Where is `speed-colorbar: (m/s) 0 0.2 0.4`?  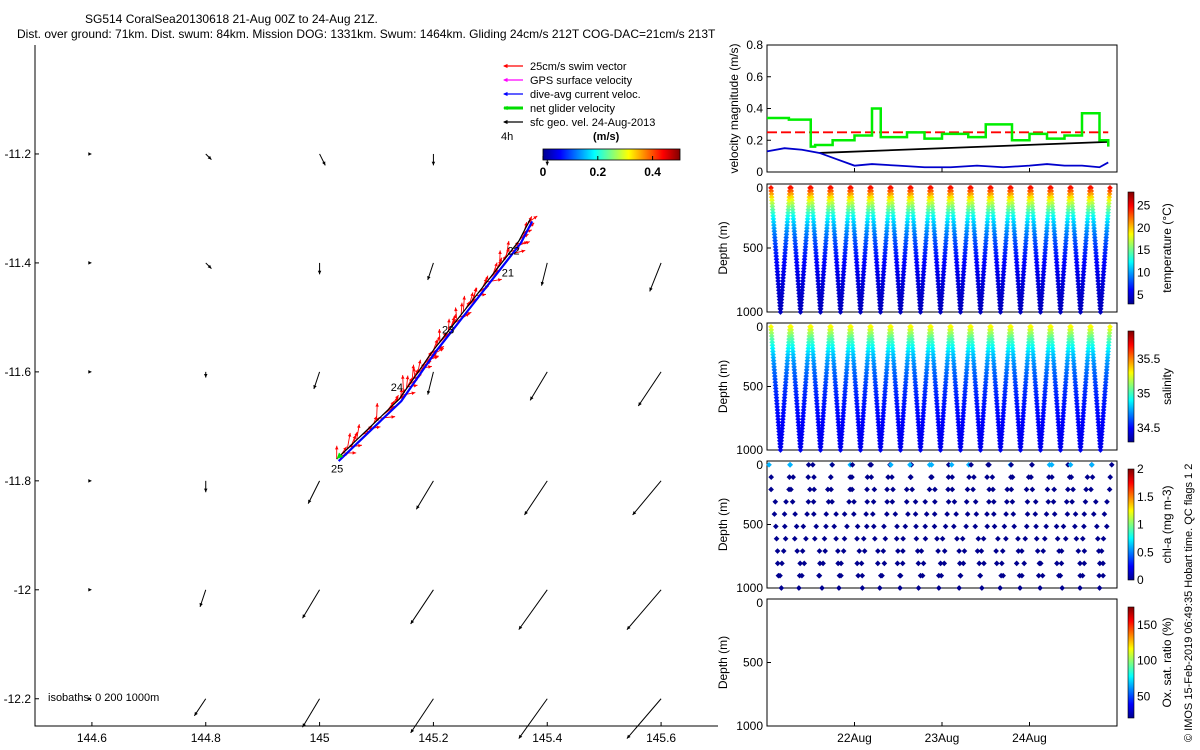
speed-colorbar: (m/s) 0 0.2 0.4 is located at coordinates (610, 155).